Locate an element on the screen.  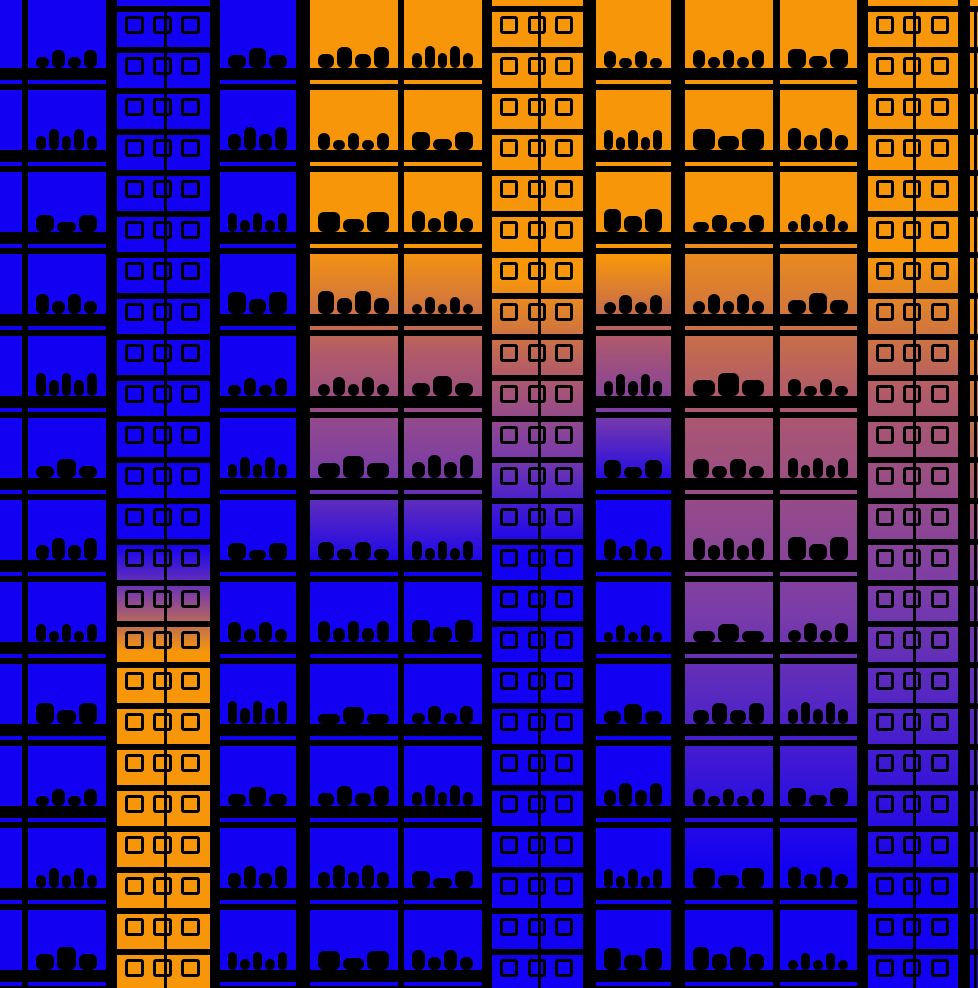
facade-column is located at coordinates (537, 494).